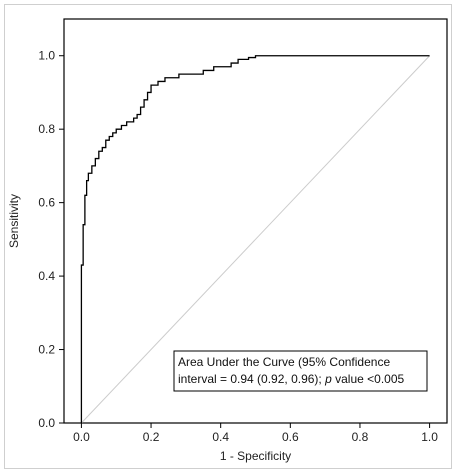 The image size is (458, 473). I want to click on x-tick-label: 0.8, so click(360, 437).